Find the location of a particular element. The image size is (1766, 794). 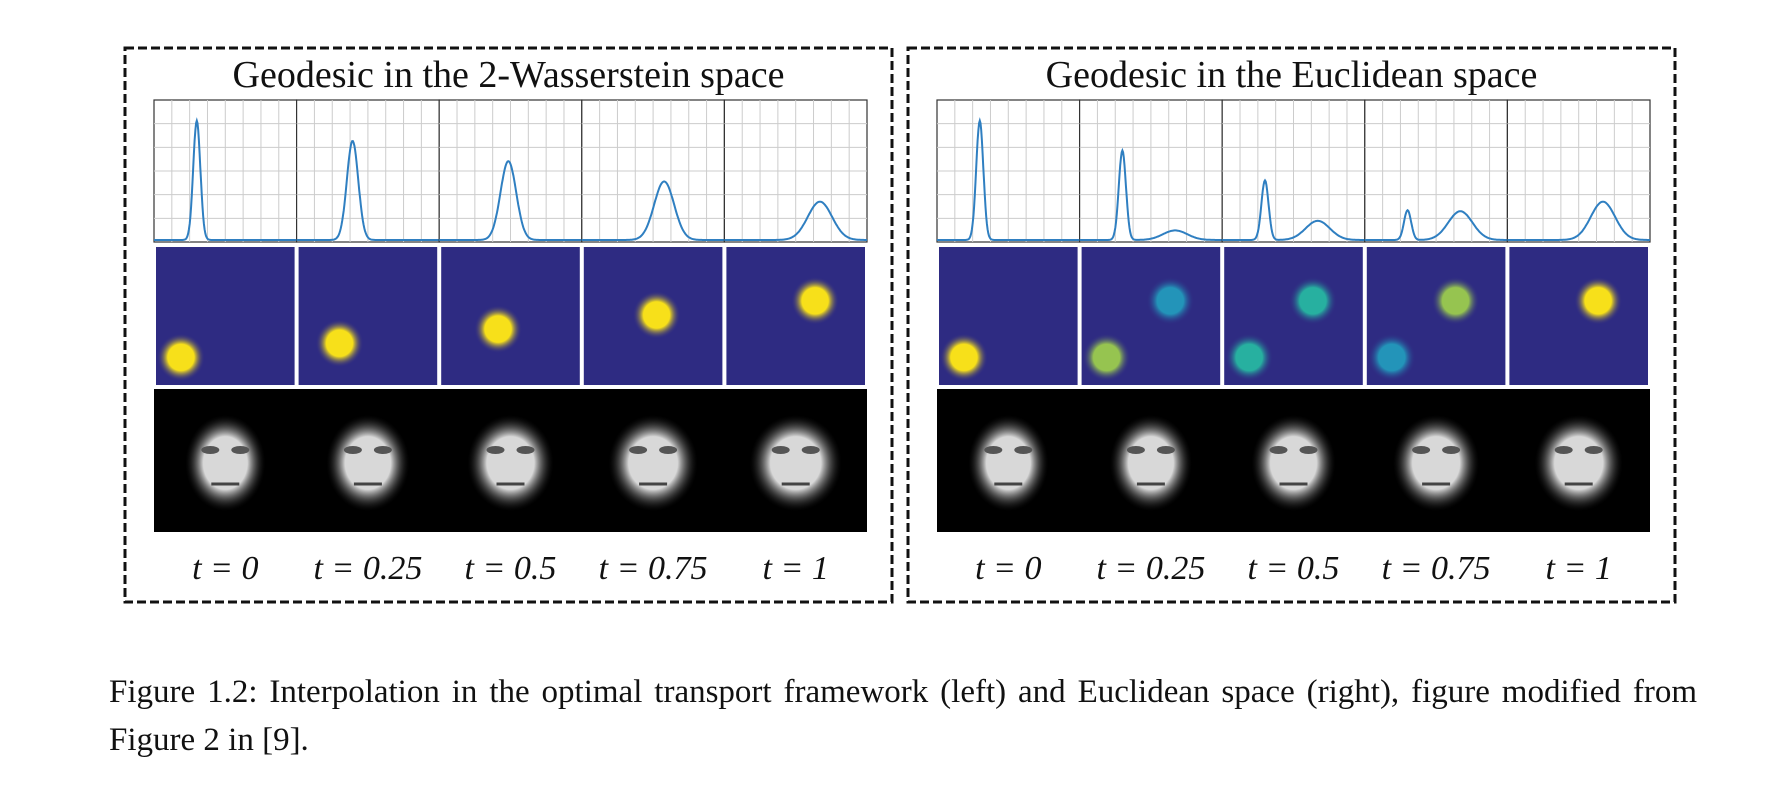

panel-title: Geodesic in the 2-Wasserstein space is located at coordinates (509, 75).